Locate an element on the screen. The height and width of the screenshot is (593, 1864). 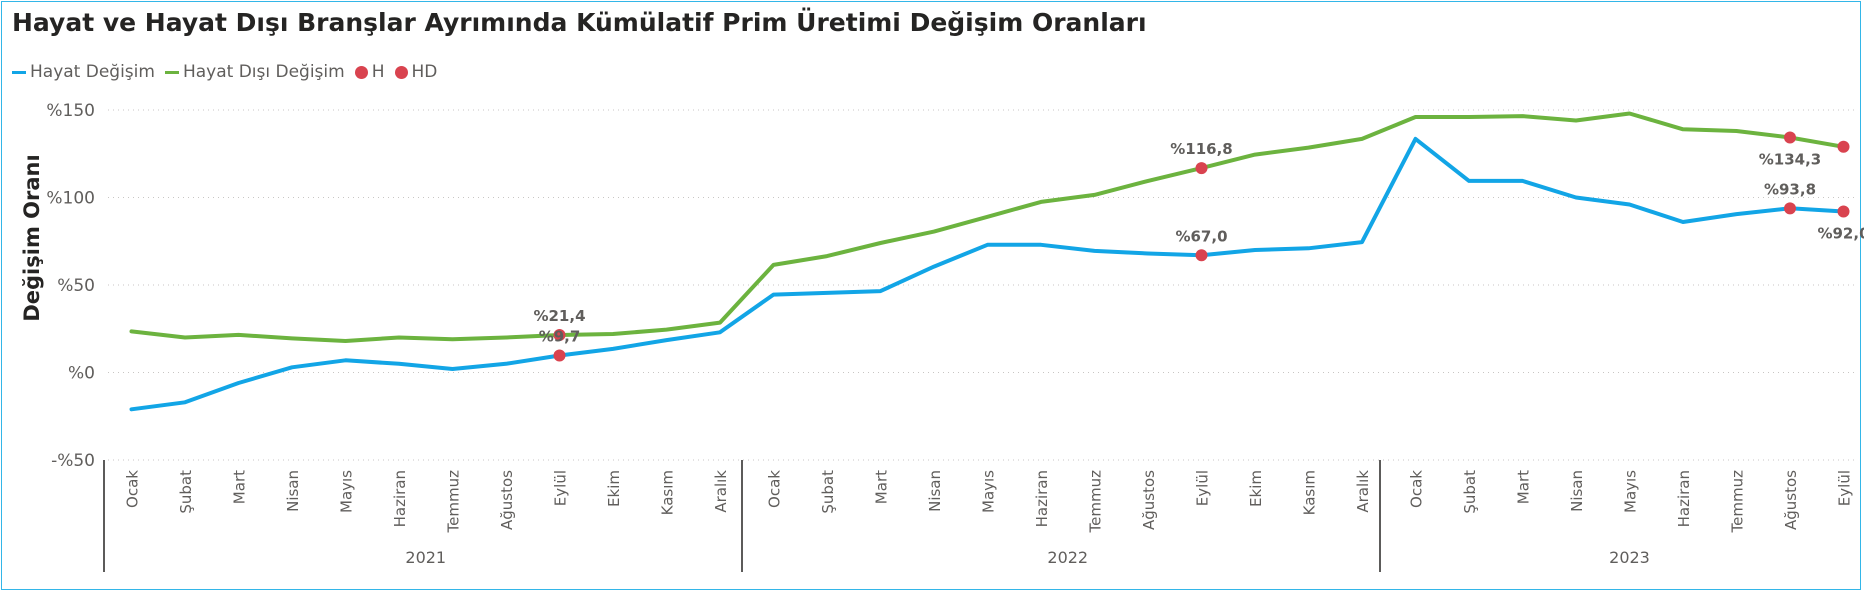
y-tick-label: -%50 is located at coordinates (73, 461).